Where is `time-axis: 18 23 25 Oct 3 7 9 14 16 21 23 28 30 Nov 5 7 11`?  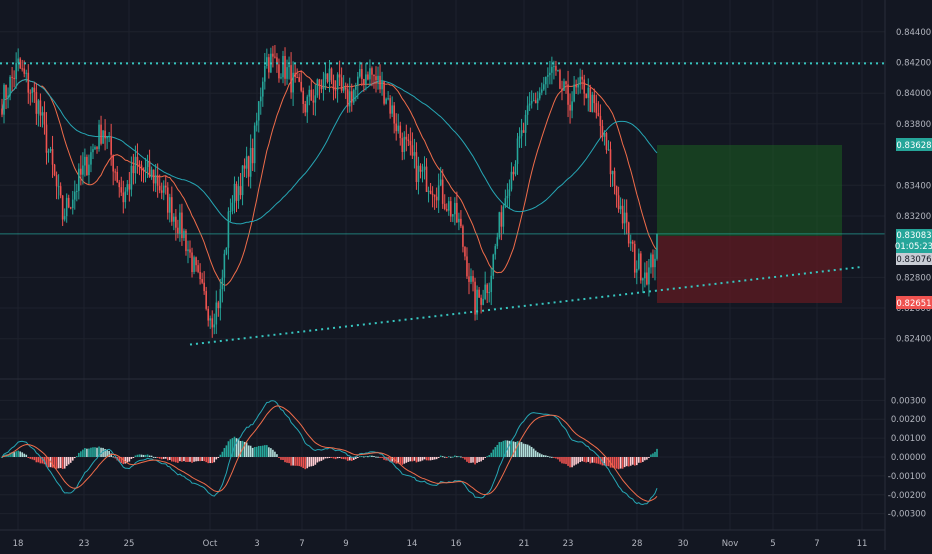 time-axis: 18 23 25 Oct 3 7 9 14 16 21 23 28 30 Nov 5 7 11 is located at coordinates (440, 544).